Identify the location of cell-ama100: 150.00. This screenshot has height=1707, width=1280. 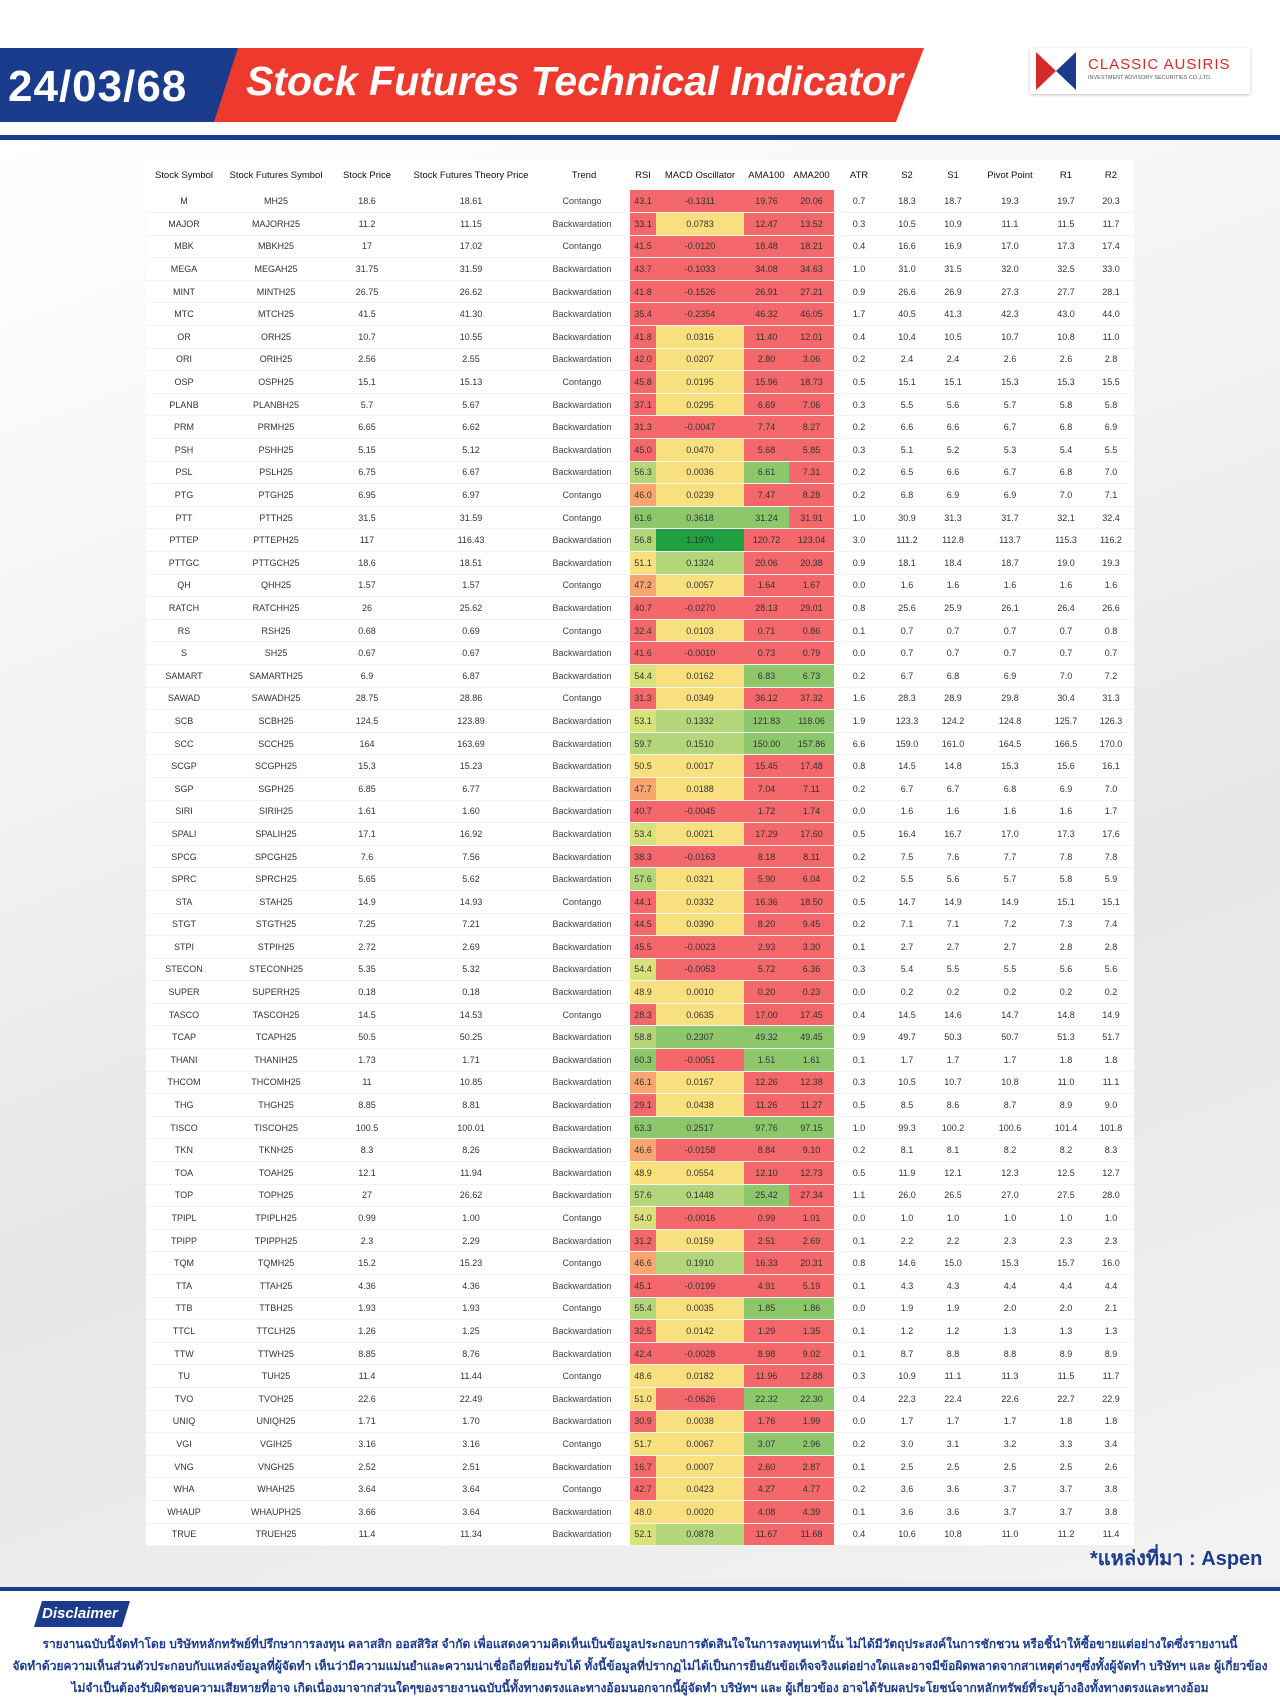
(766, 744).